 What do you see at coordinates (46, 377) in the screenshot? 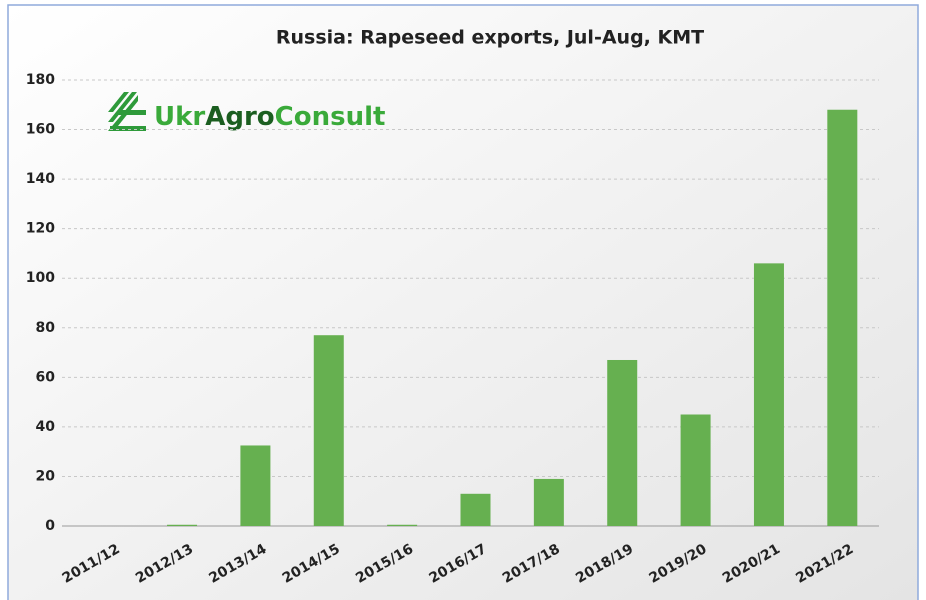
I see `y-tick-label: 60` at bounding box center [46, 377].